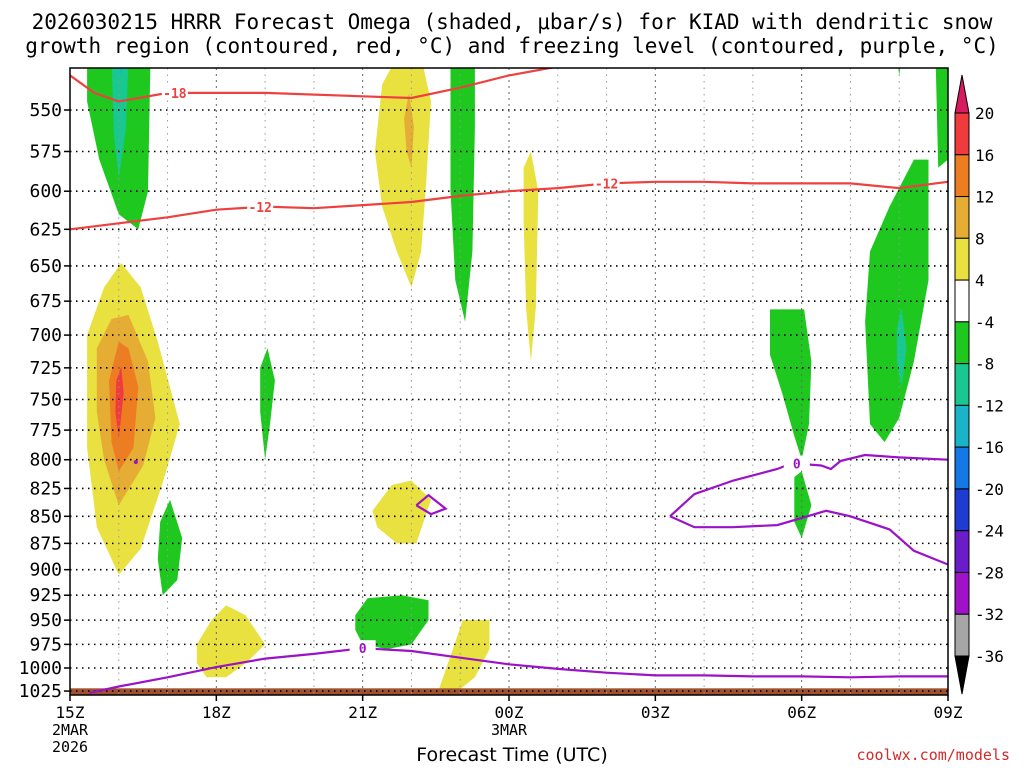 Image resolution: width=1024 pixels, height=768 pixels. What do you see at coordinates (989, 531) in the screenshot?
I see `colorbar-label-10: -24` at bounding box center [989, 531].